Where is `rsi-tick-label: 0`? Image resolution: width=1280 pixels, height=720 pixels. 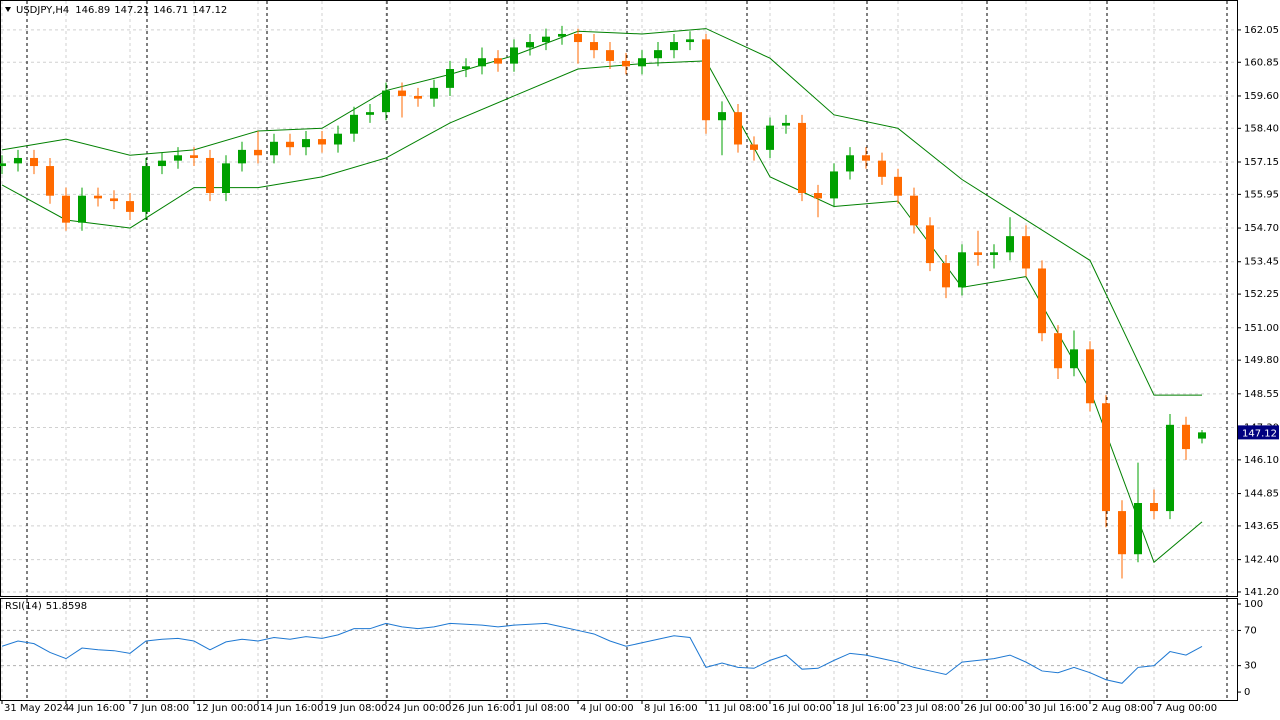 rsi-tick-label: 0 is located at coordinates (1247, 692).